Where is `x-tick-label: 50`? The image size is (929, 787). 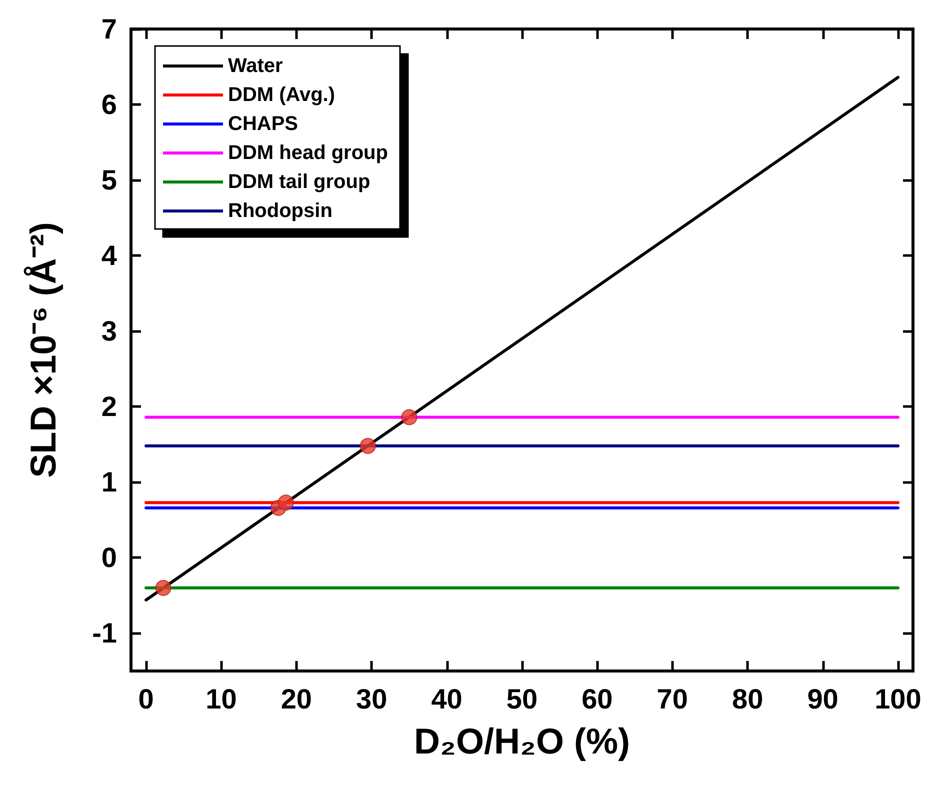
x-tick-label: 50 is located at coordinates (522, 699).